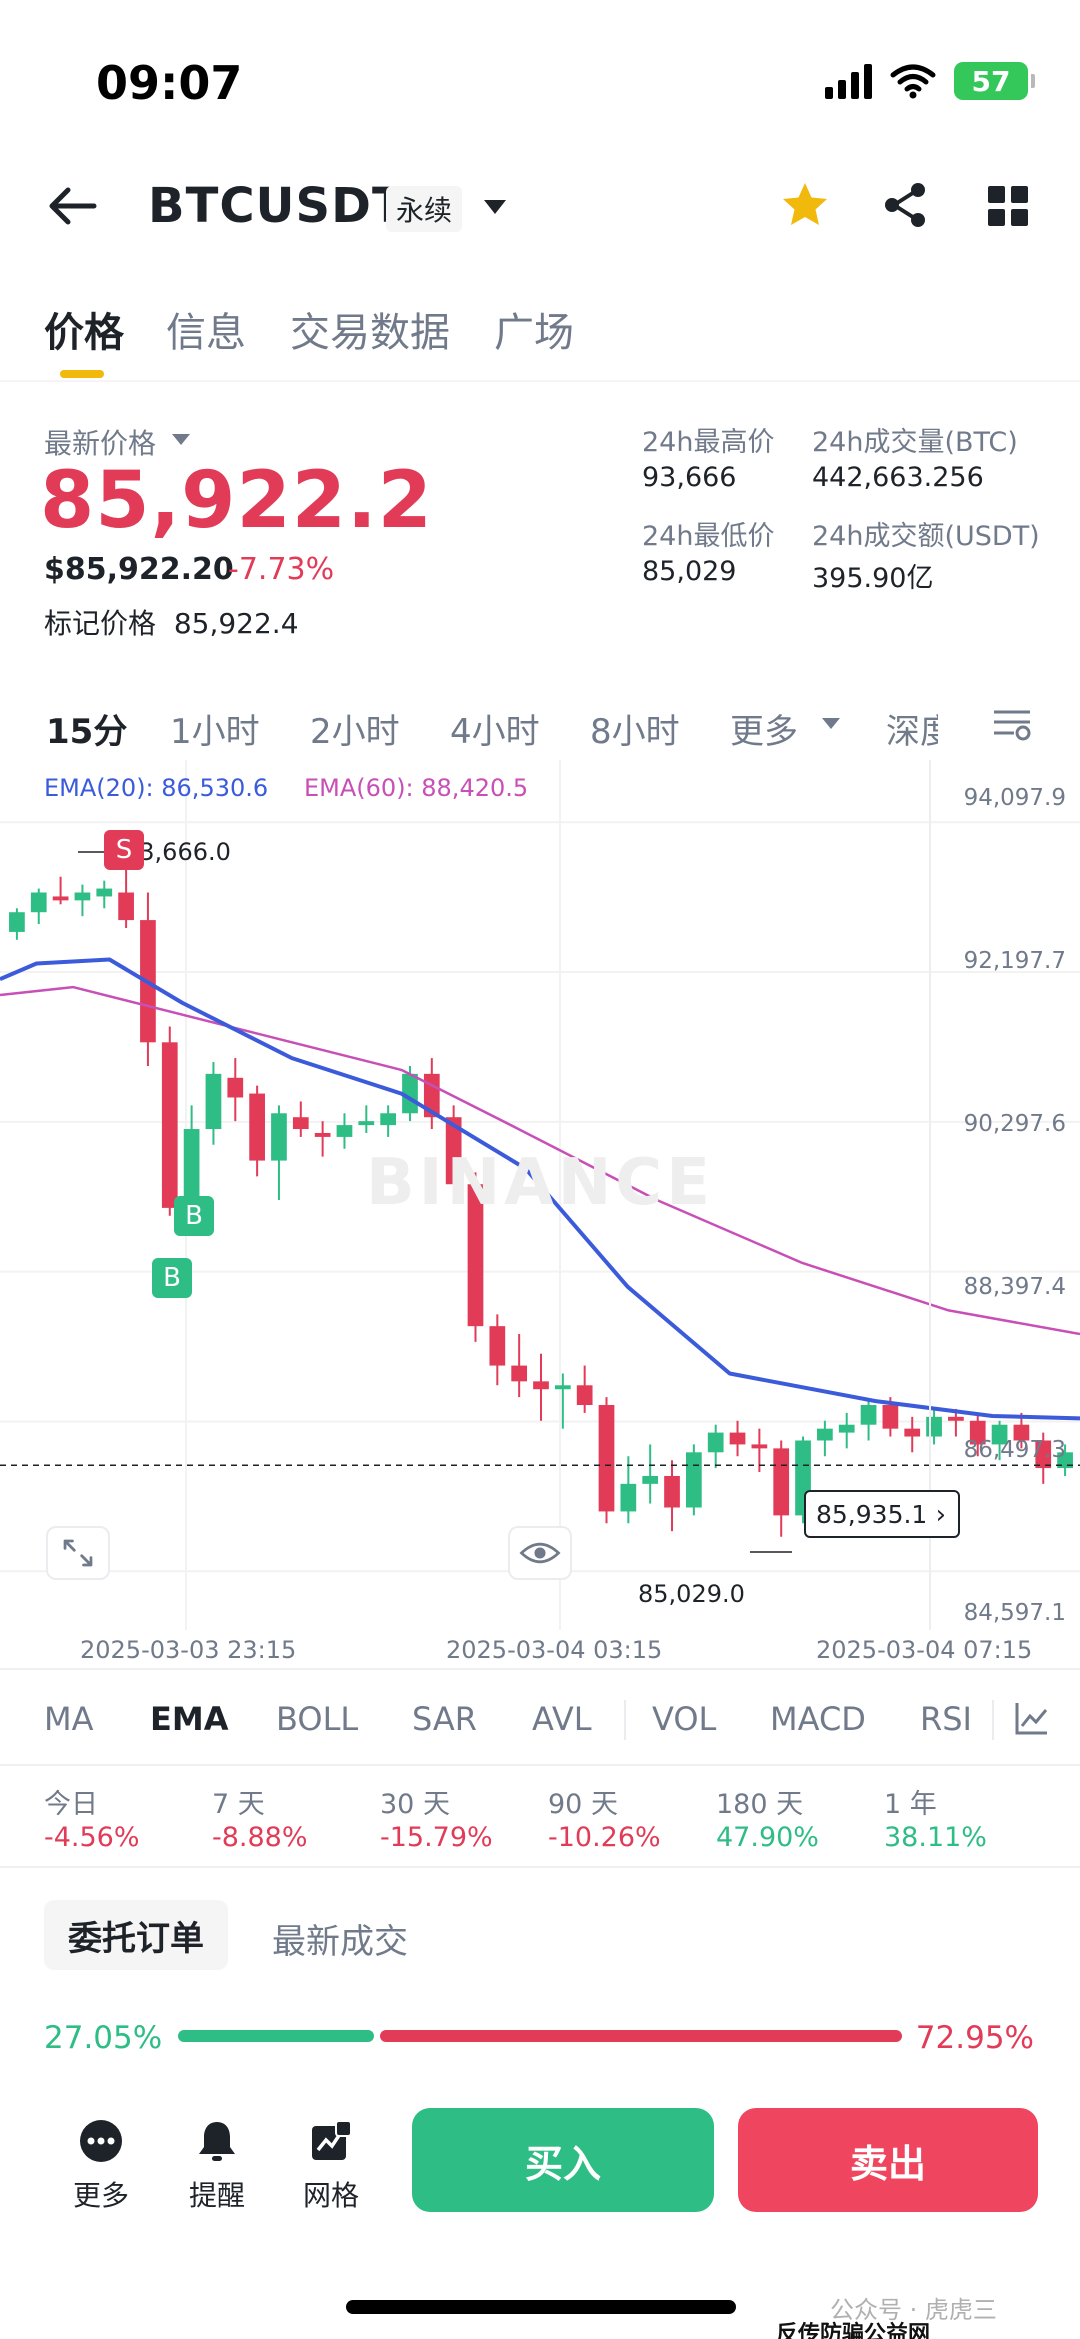 This screenshot has height=2339, width=1080. What do you see at coordinates (924, 1650) in the screenshot?
I see `x-tick: 2025-03-04 07:15` at bounding box center [924, 1650].